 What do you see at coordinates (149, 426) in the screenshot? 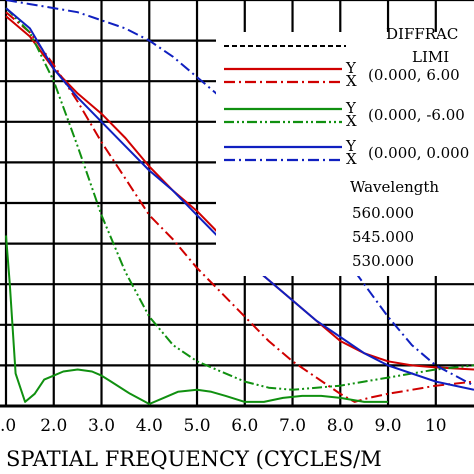
I see `x-tick-label: 4.0` at bounding box center [149, 426].